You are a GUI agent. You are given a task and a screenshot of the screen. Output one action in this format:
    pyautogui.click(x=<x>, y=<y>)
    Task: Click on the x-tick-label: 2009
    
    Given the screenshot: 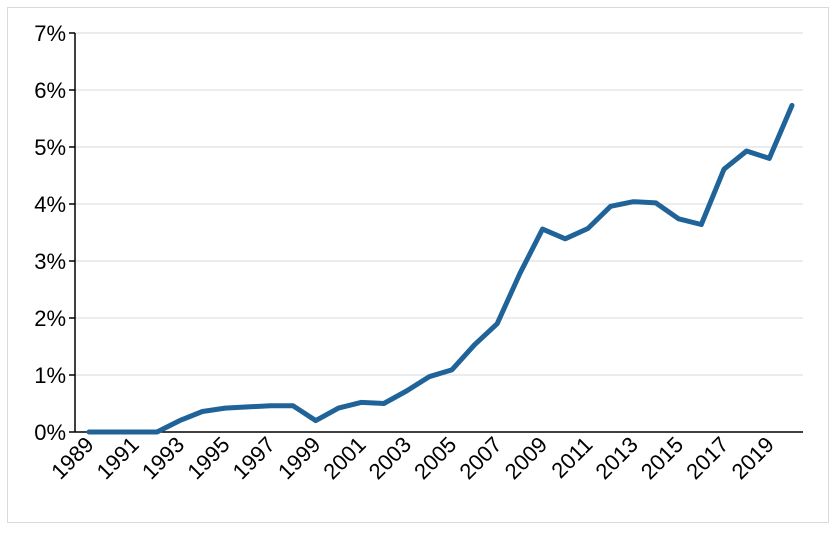 What is the action you would take?
    pyautogui.click(x=526, y=458)
    